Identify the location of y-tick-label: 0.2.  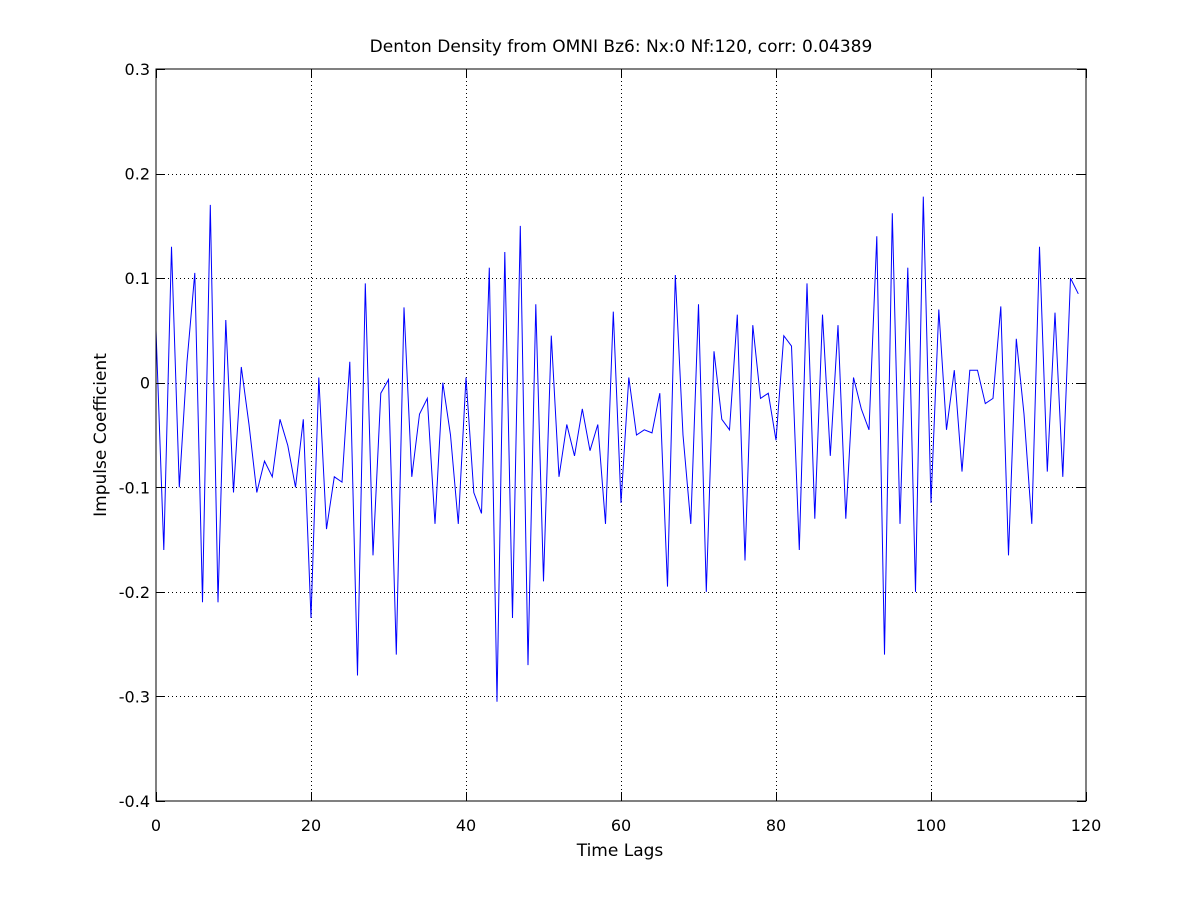
(137, 174).